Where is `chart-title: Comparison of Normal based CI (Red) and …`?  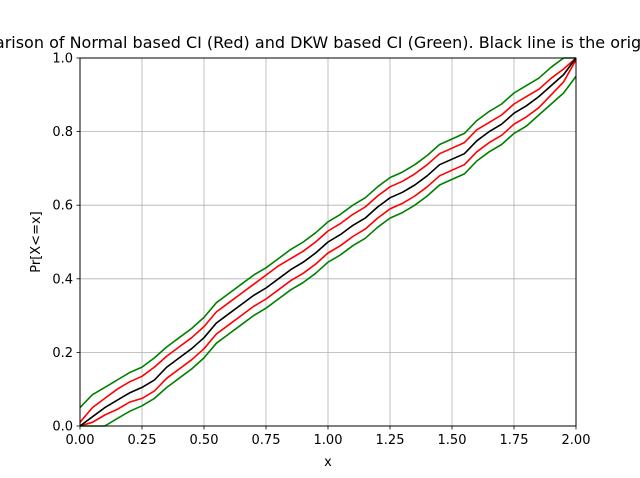
chart-title: Comparison of Normal based CI (Red) and … is located at coordinates (320, 42).